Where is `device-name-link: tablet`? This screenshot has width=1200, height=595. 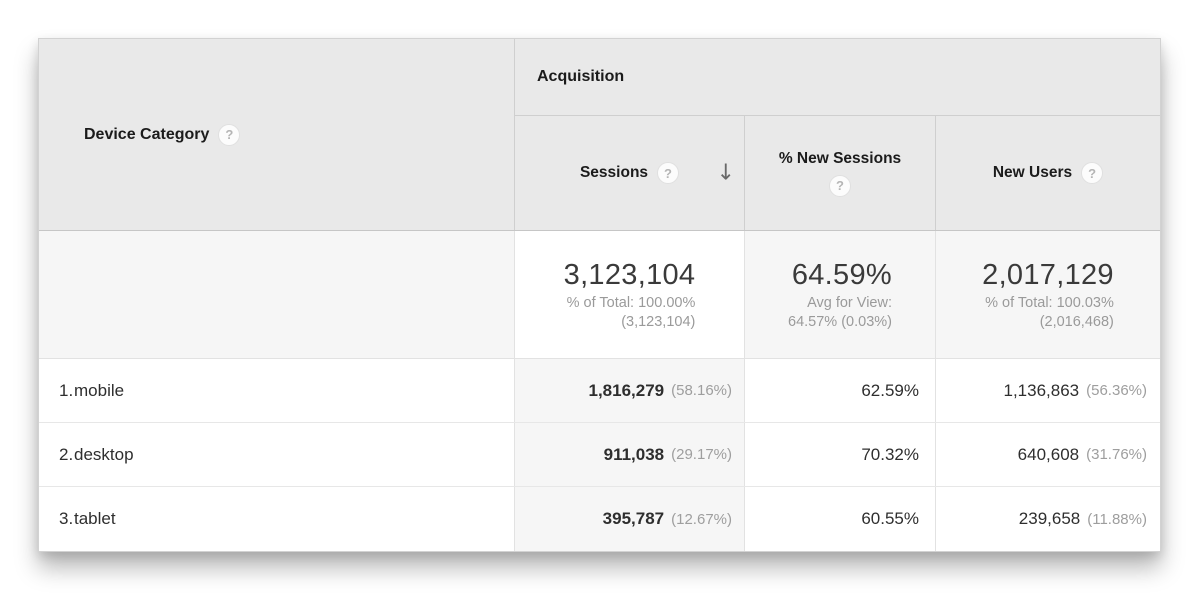
device-name-link: tablet is located at coordinates (95, 518).